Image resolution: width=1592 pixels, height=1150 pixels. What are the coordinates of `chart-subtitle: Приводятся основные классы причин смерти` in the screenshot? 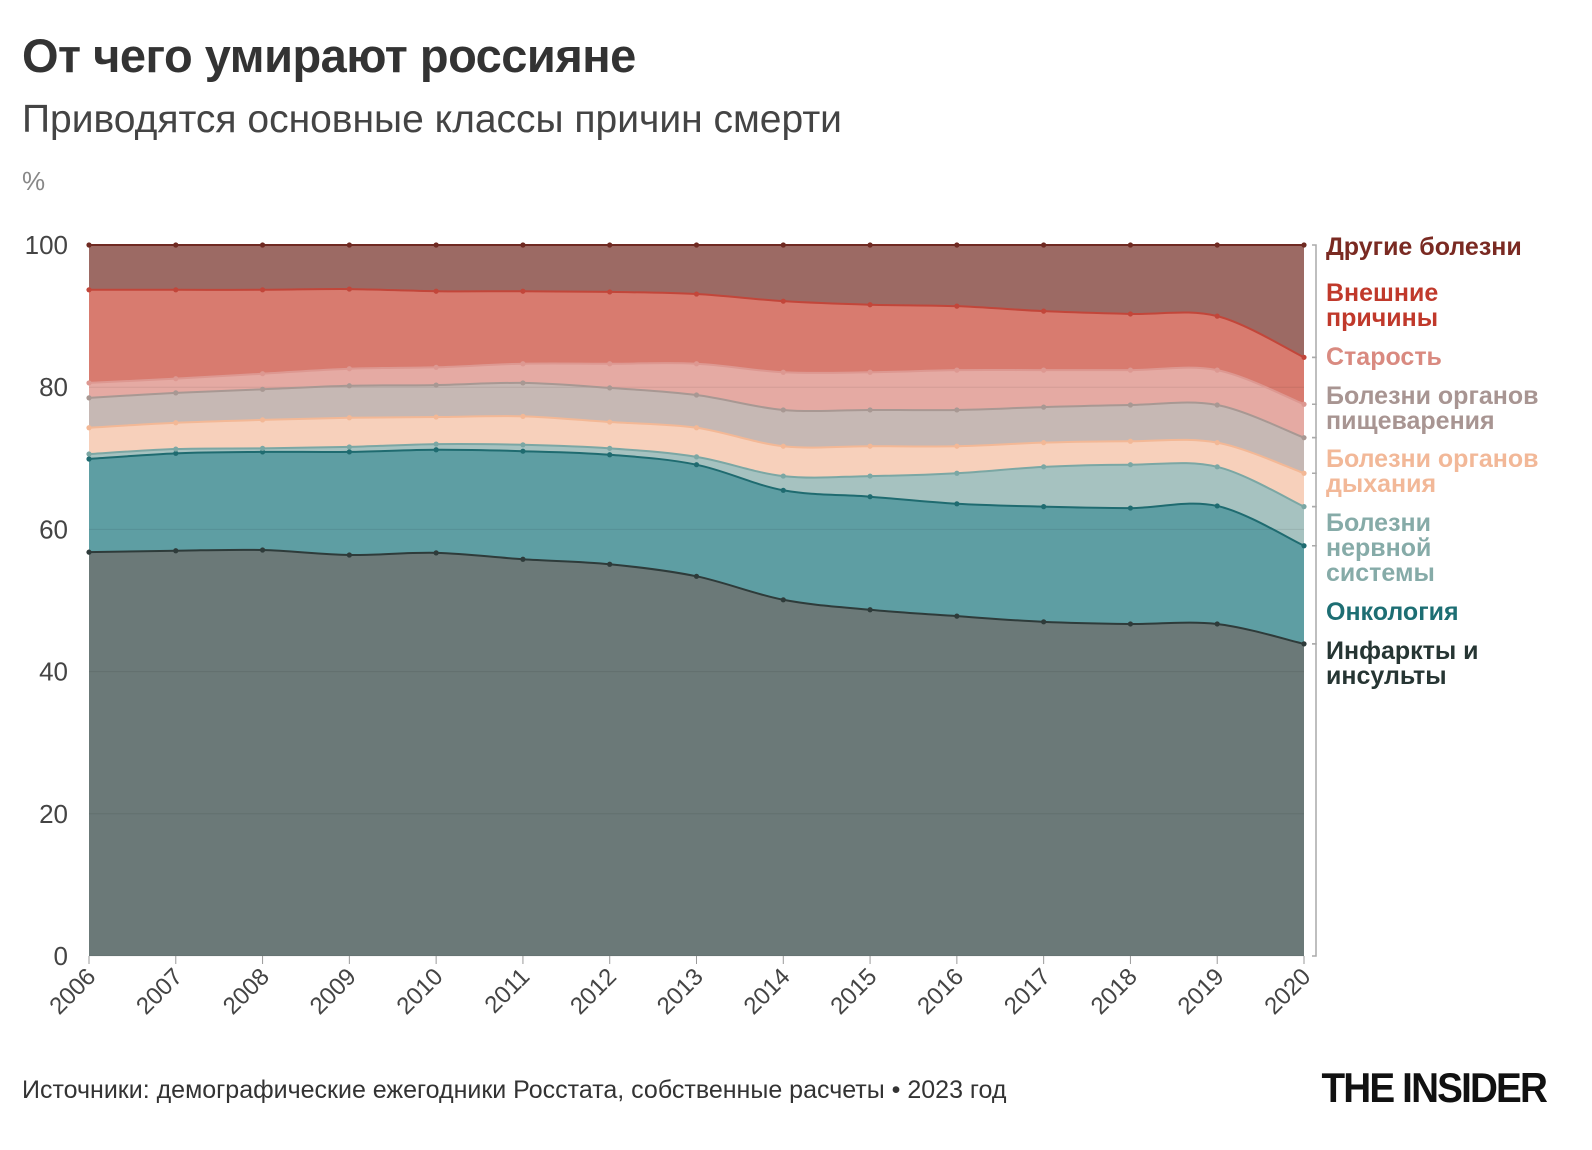 It's located at (432, 119).